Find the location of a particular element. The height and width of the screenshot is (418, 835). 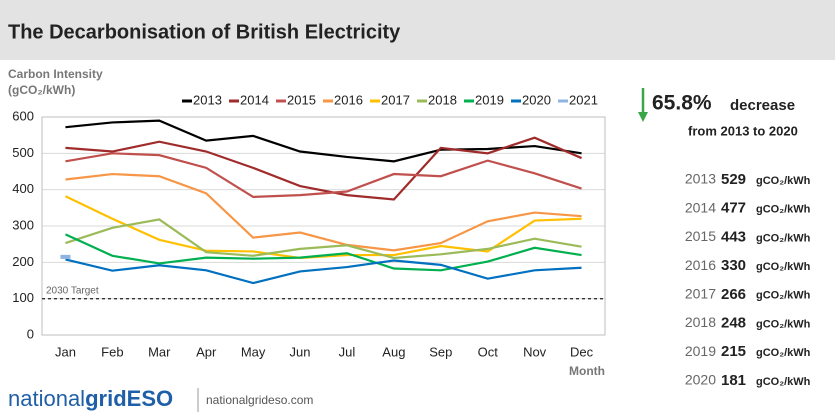

x-tick-label: Jun is located at coordinates (300, 351).